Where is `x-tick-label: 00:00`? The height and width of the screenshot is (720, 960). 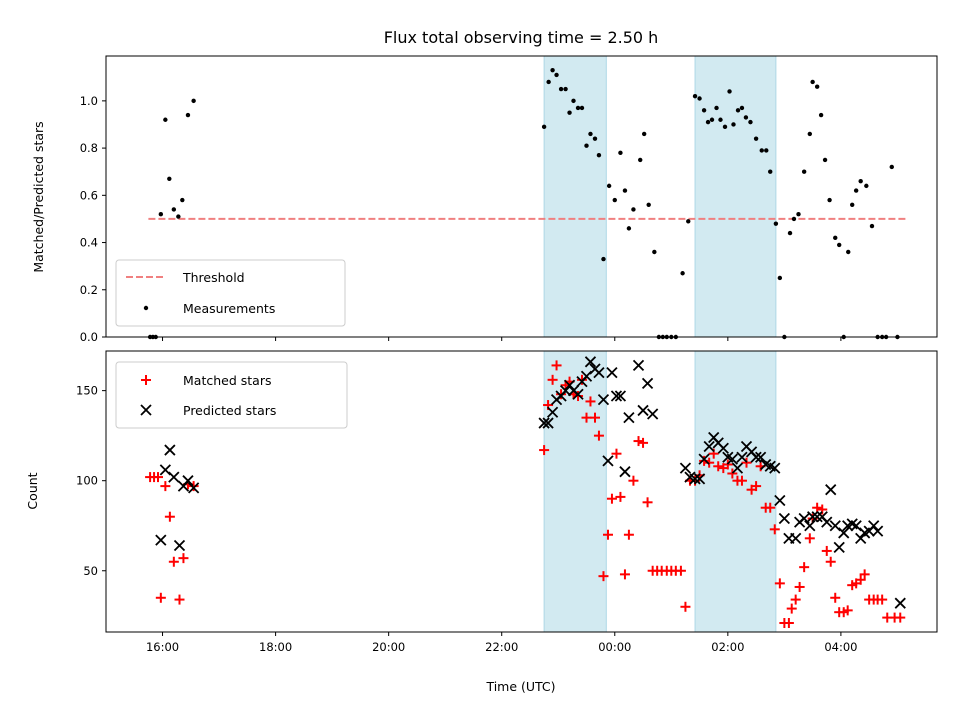 x-tick-label: 00:00 is located at coordinates (614, 647).